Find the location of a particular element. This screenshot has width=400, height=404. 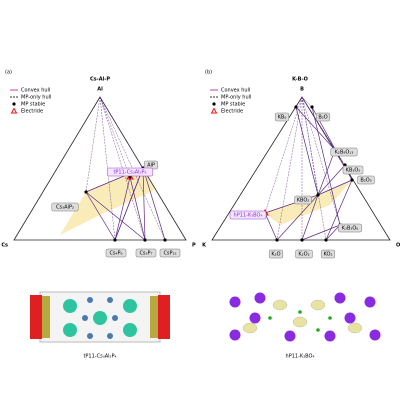

phase-label: B₂O is located at coordinates (322, 118).